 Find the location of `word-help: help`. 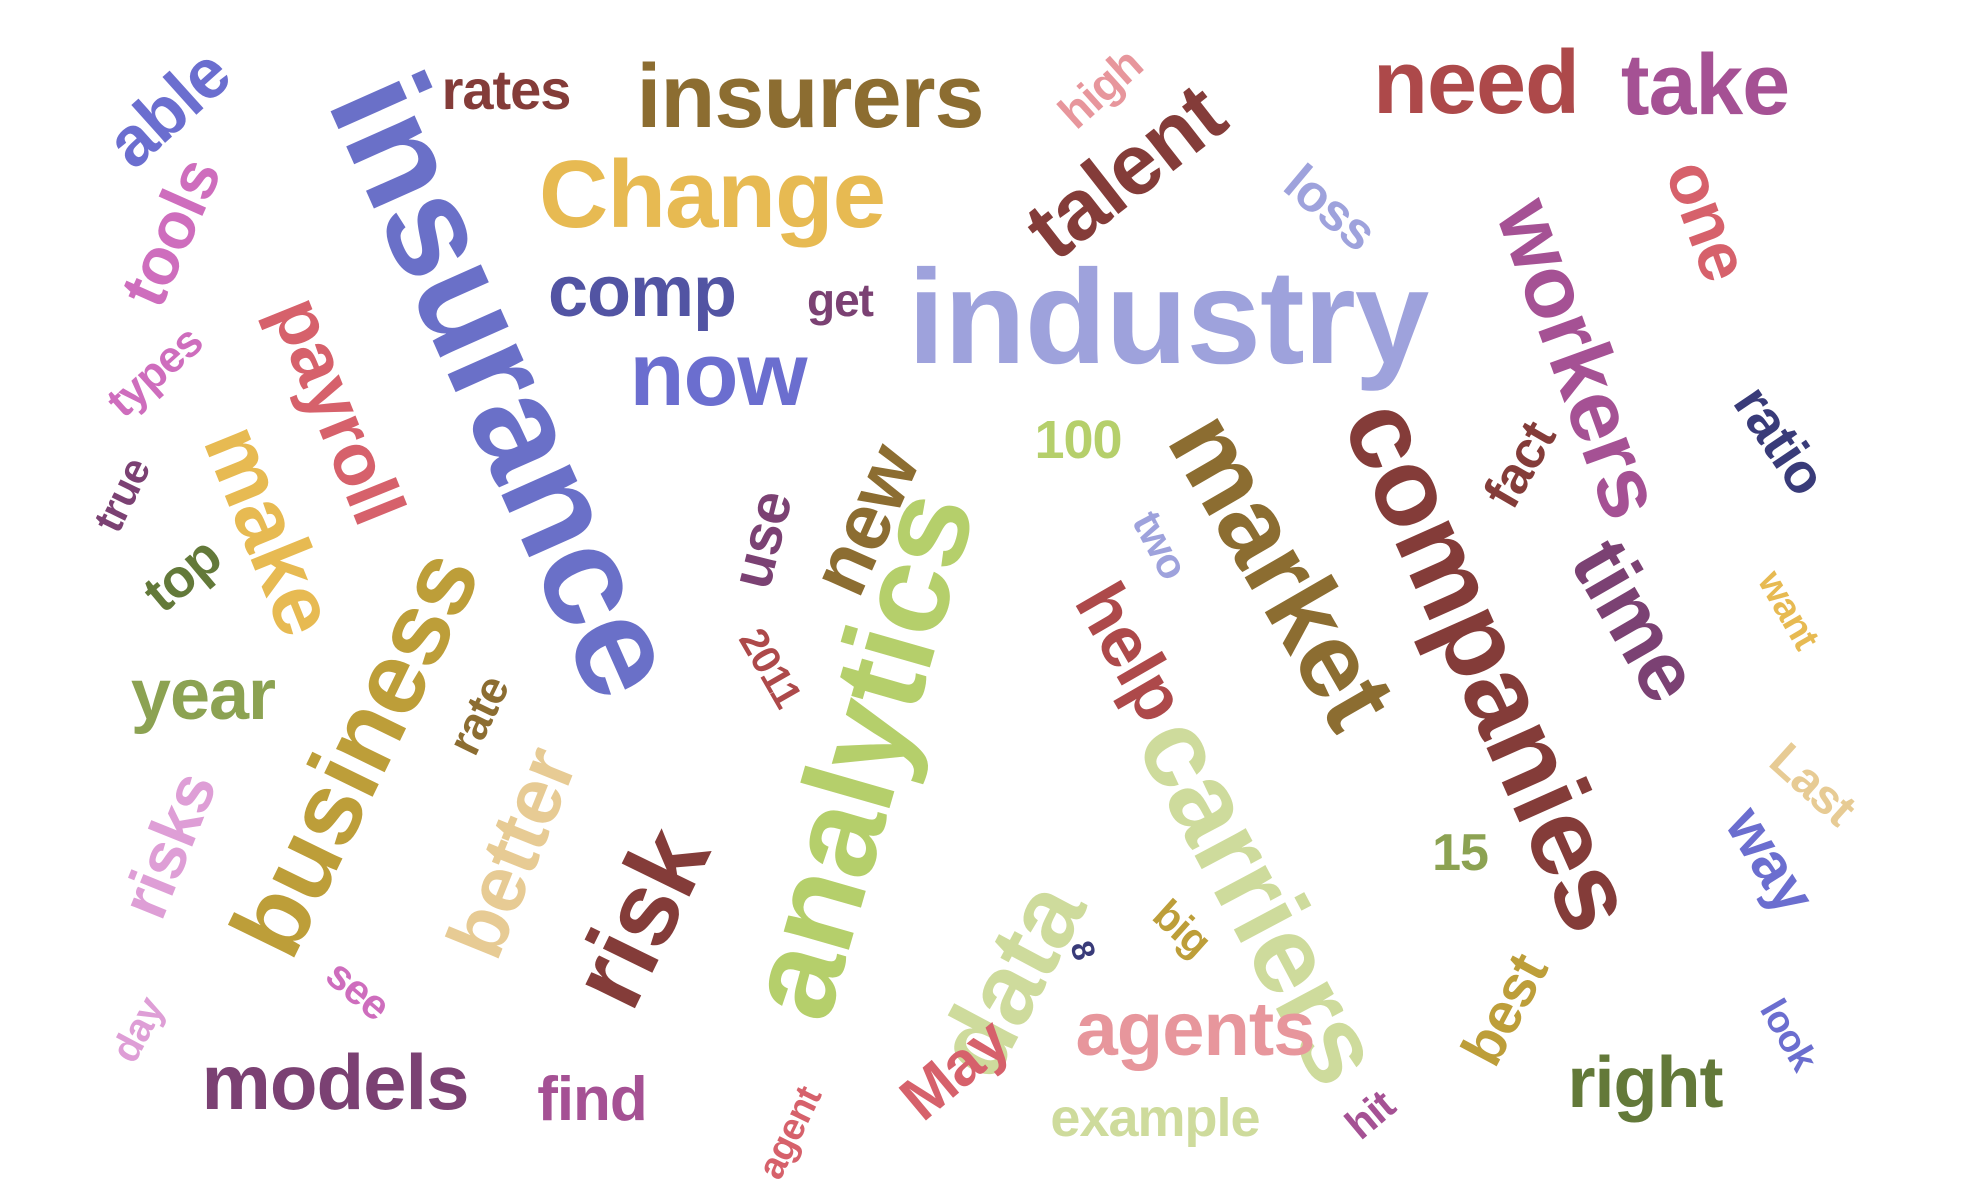

word-help: help is located at coordinates (1130, 652).